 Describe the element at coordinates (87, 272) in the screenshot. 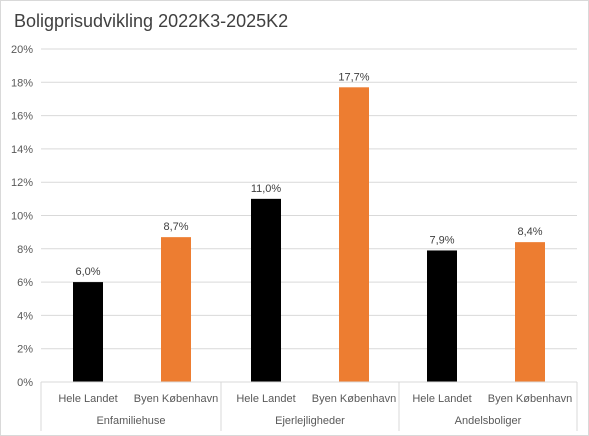

I see `data-label: 6,0%` at that location.